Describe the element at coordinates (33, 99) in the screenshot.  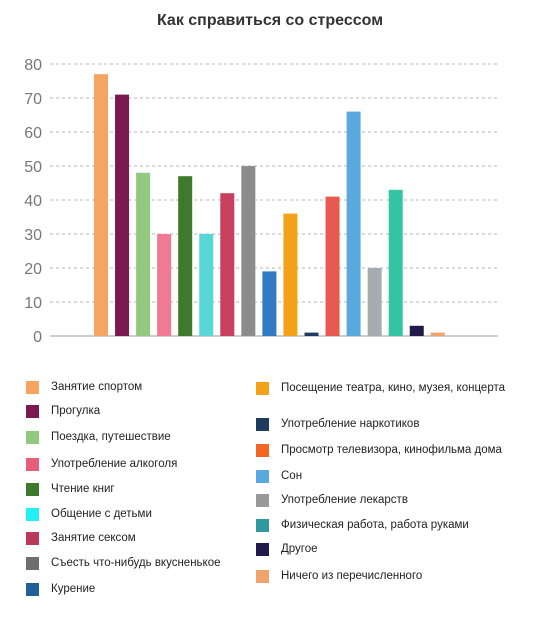
I see `y-tick-label: 70` at that location.